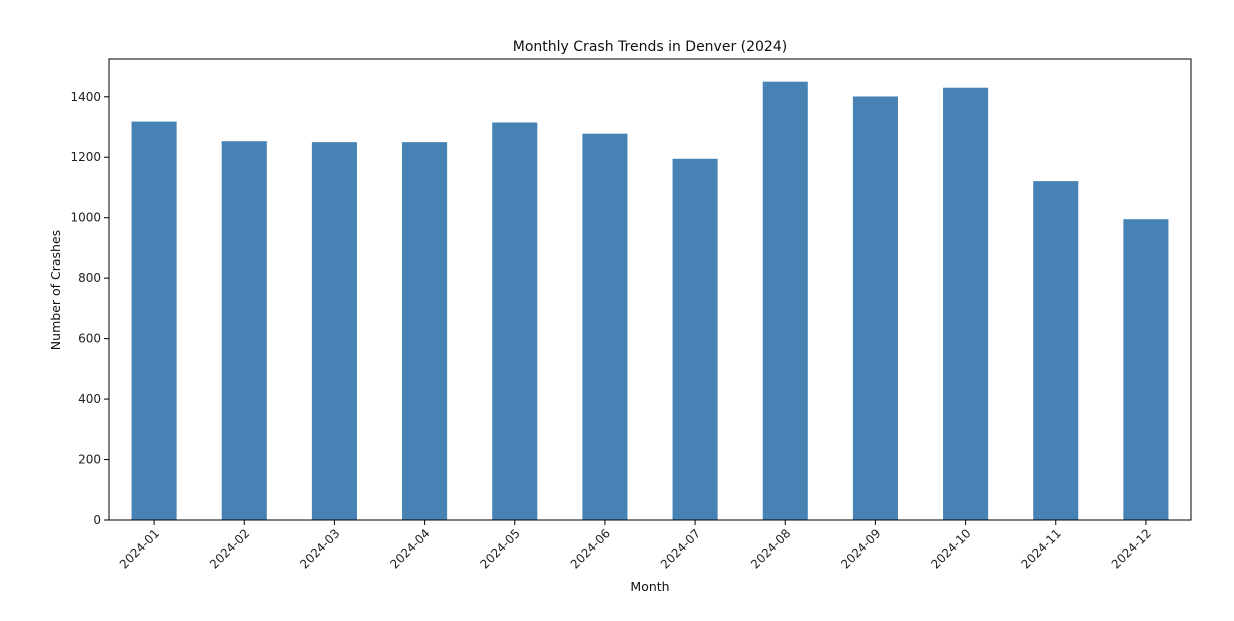 This screenshot has width=1234, height=621. I want to click on x-tick-label-2024-08: 2024-08, so click(770, 548).